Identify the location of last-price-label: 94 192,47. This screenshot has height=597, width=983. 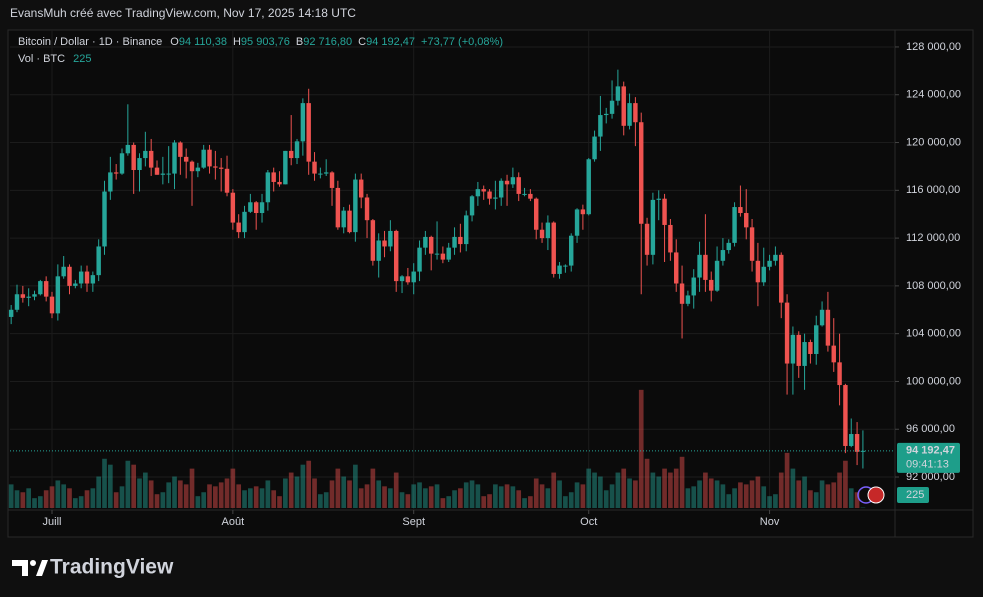
(930, 451).